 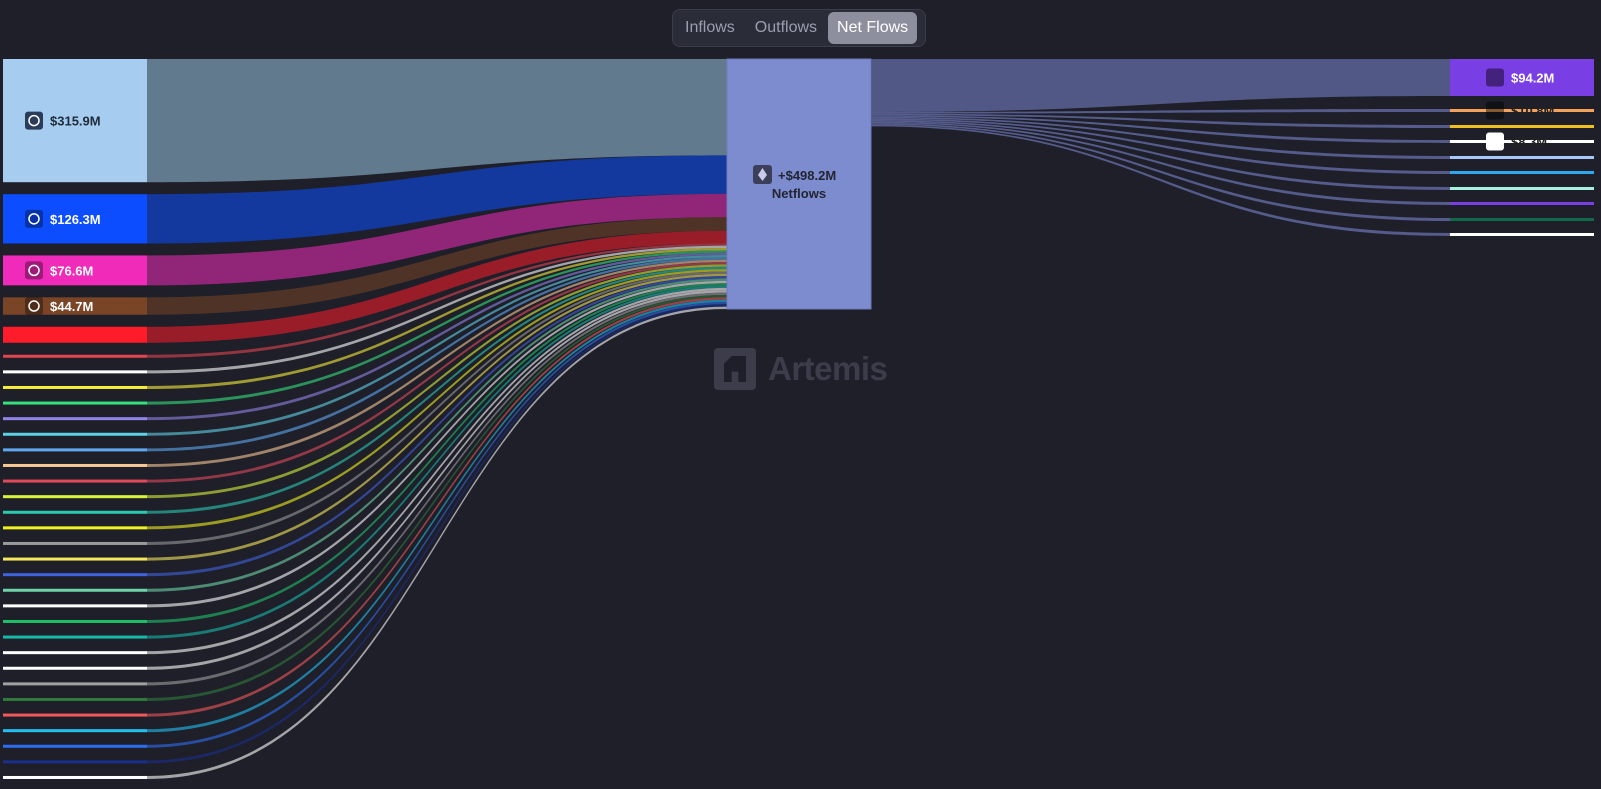 What do you see at coordinates (762, 174) in the screenshot?
I see `ethereum-glyph` at bounding box center [762, 174].